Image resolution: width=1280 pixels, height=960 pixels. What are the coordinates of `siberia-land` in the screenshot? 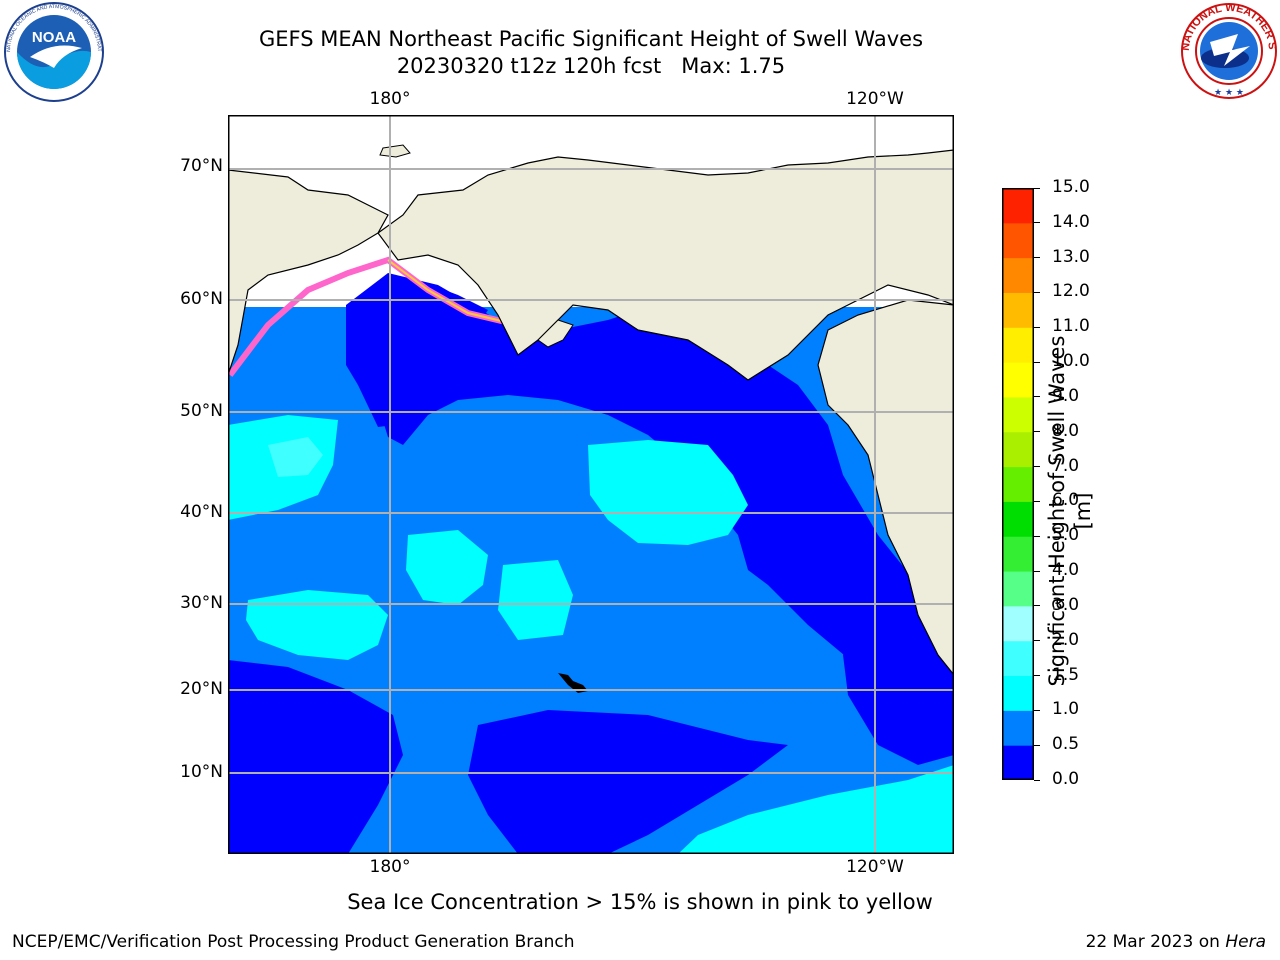 It's located at (308, 272).